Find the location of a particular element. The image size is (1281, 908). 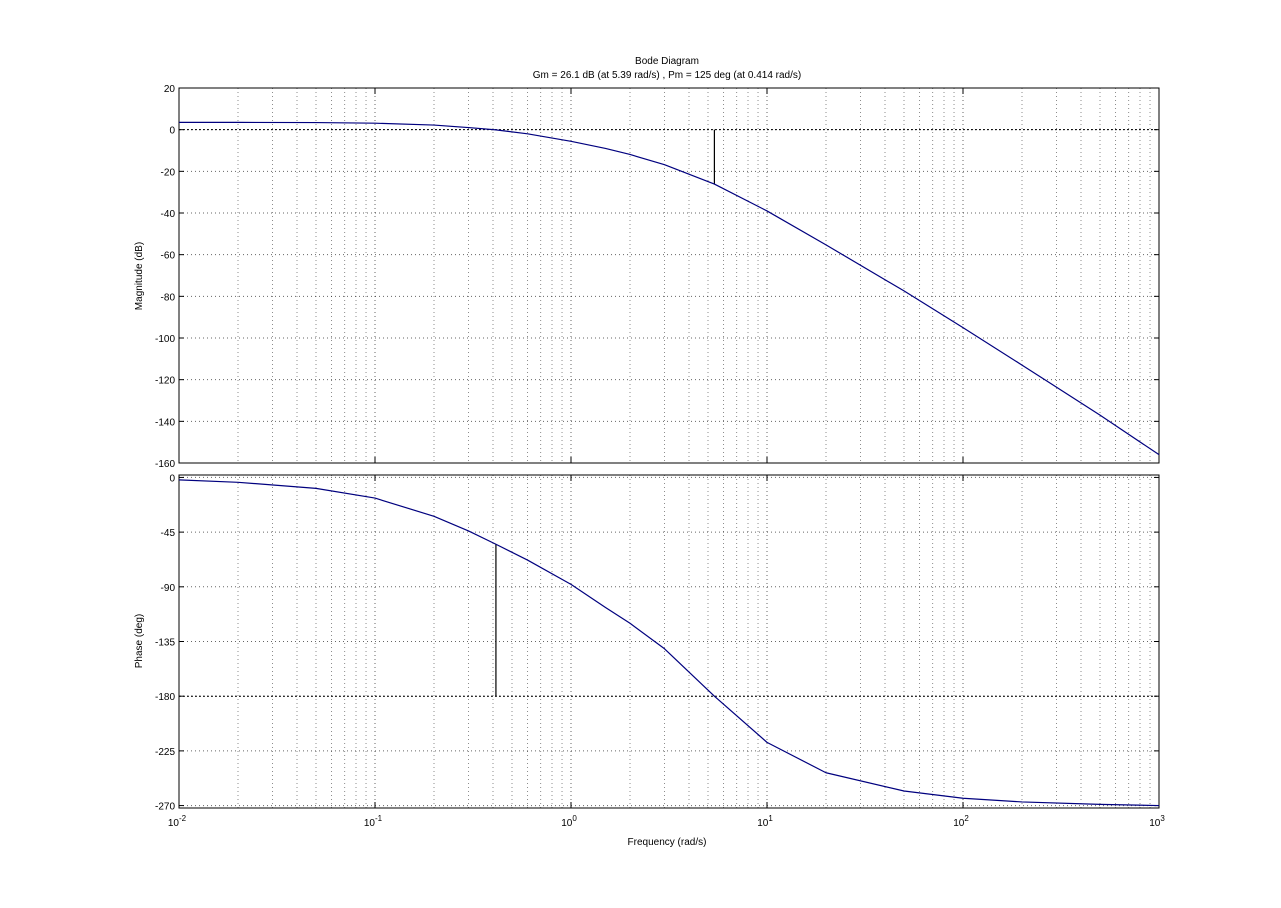

magnitude-y-tick-label: 20 is located at coordinates (170, 89).